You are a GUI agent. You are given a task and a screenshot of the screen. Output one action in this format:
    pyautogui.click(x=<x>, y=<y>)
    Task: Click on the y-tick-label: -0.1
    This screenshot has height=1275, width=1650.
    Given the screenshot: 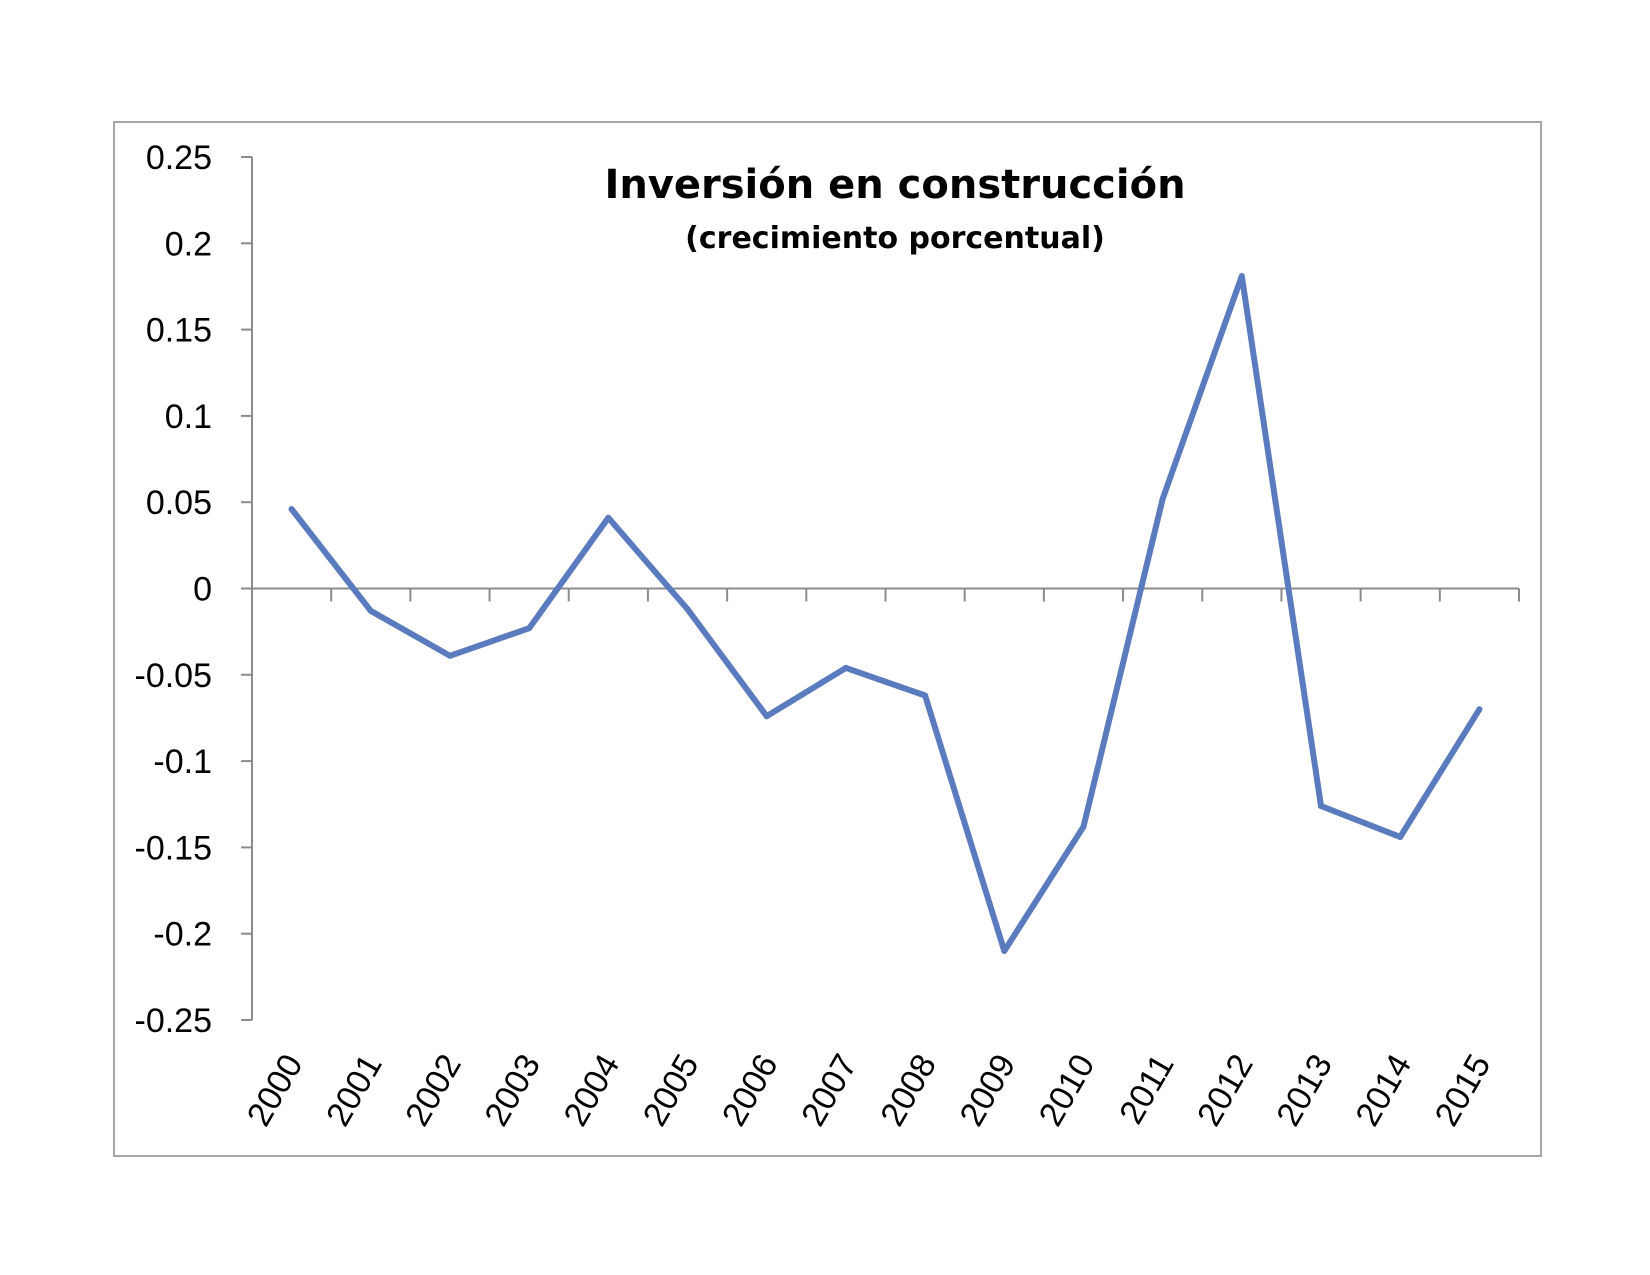 What is the action you would take?
    pyautogui.click(x=182, y=762)
    